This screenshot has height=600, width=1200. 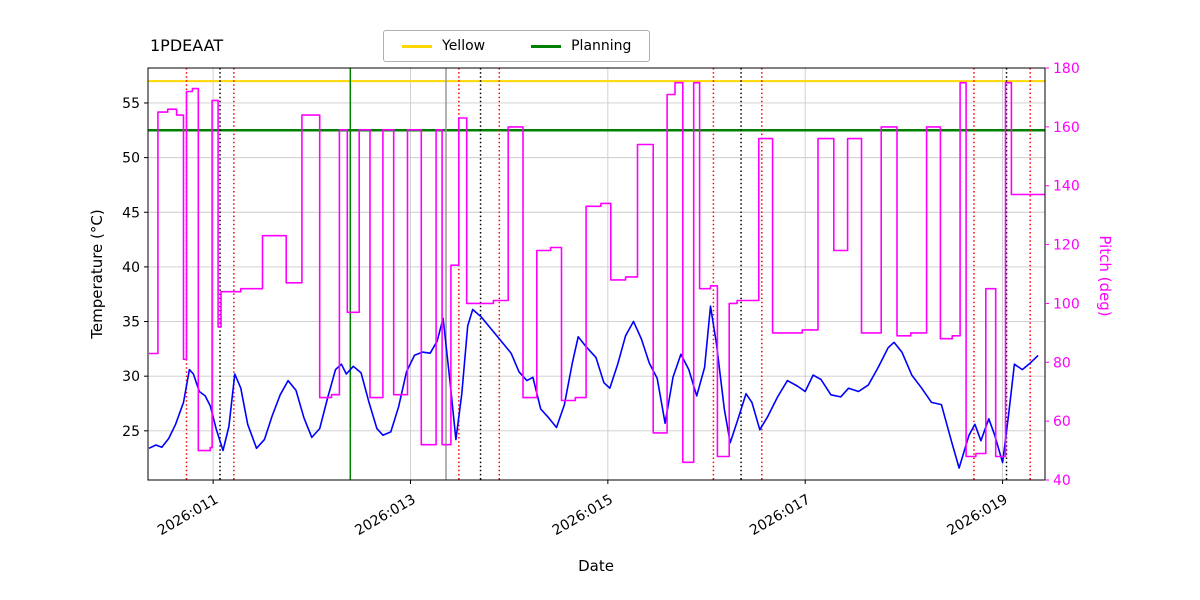 I want to click on legend-label-planning: Planning, so click(x=601, y=46).